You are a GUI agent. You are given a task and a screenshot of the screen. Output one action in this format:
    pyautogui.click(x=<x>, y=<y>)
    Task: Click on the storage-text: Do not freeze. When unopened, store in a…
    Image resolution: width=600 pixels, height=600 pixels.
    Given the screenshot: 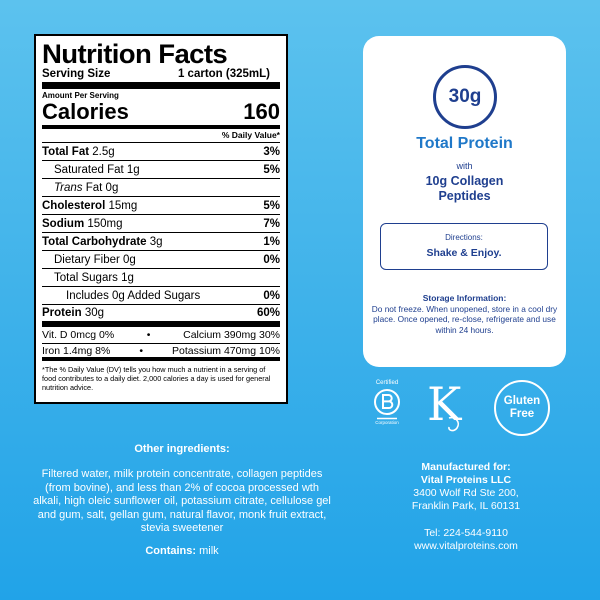 What is the action you would take?
    pyautogui.click(x=464, y=319)
    